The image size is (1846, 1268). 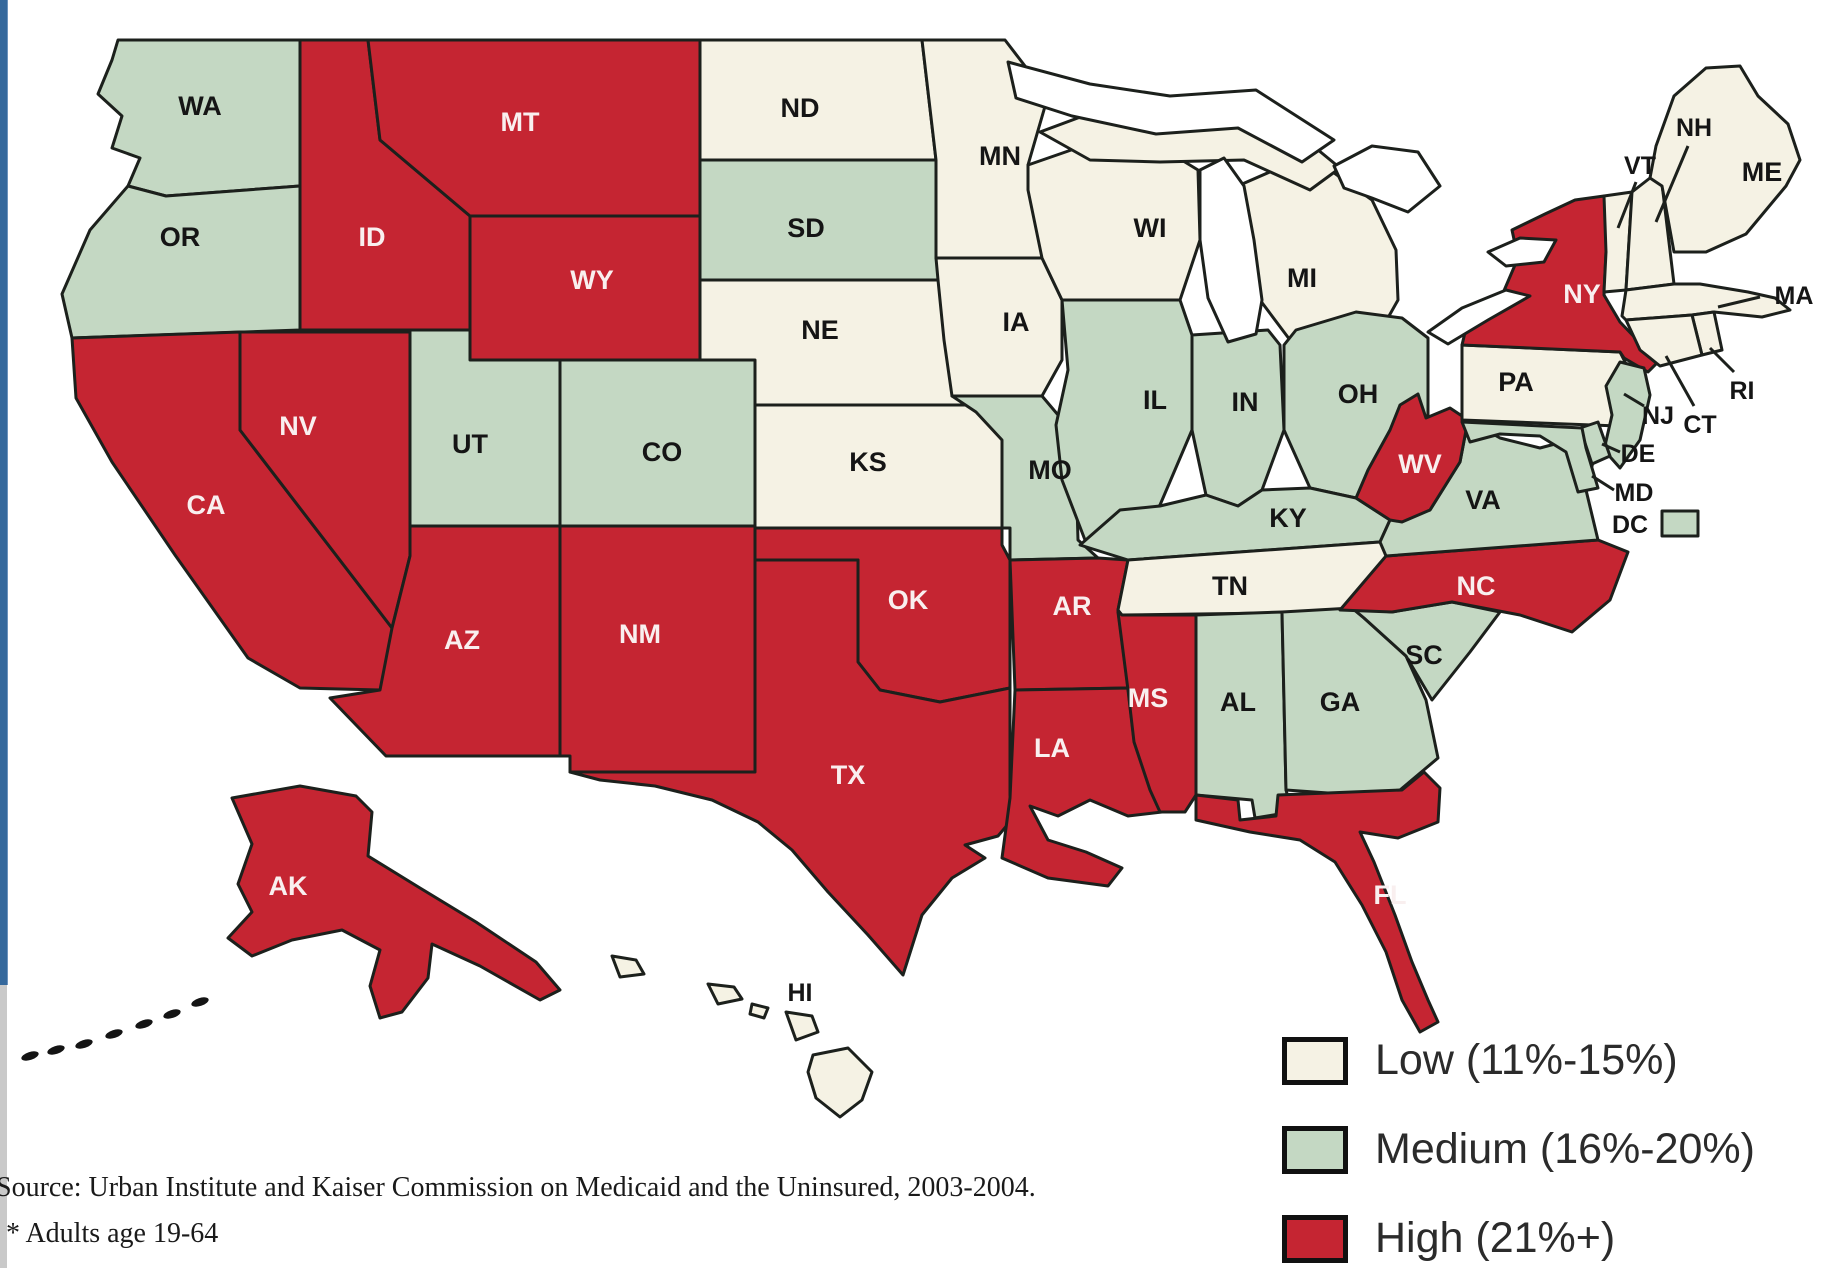 What do you see at coordinates (1171, 112) in the screenshot?
I see `lake-superior` at bounding box center [1171, 112].